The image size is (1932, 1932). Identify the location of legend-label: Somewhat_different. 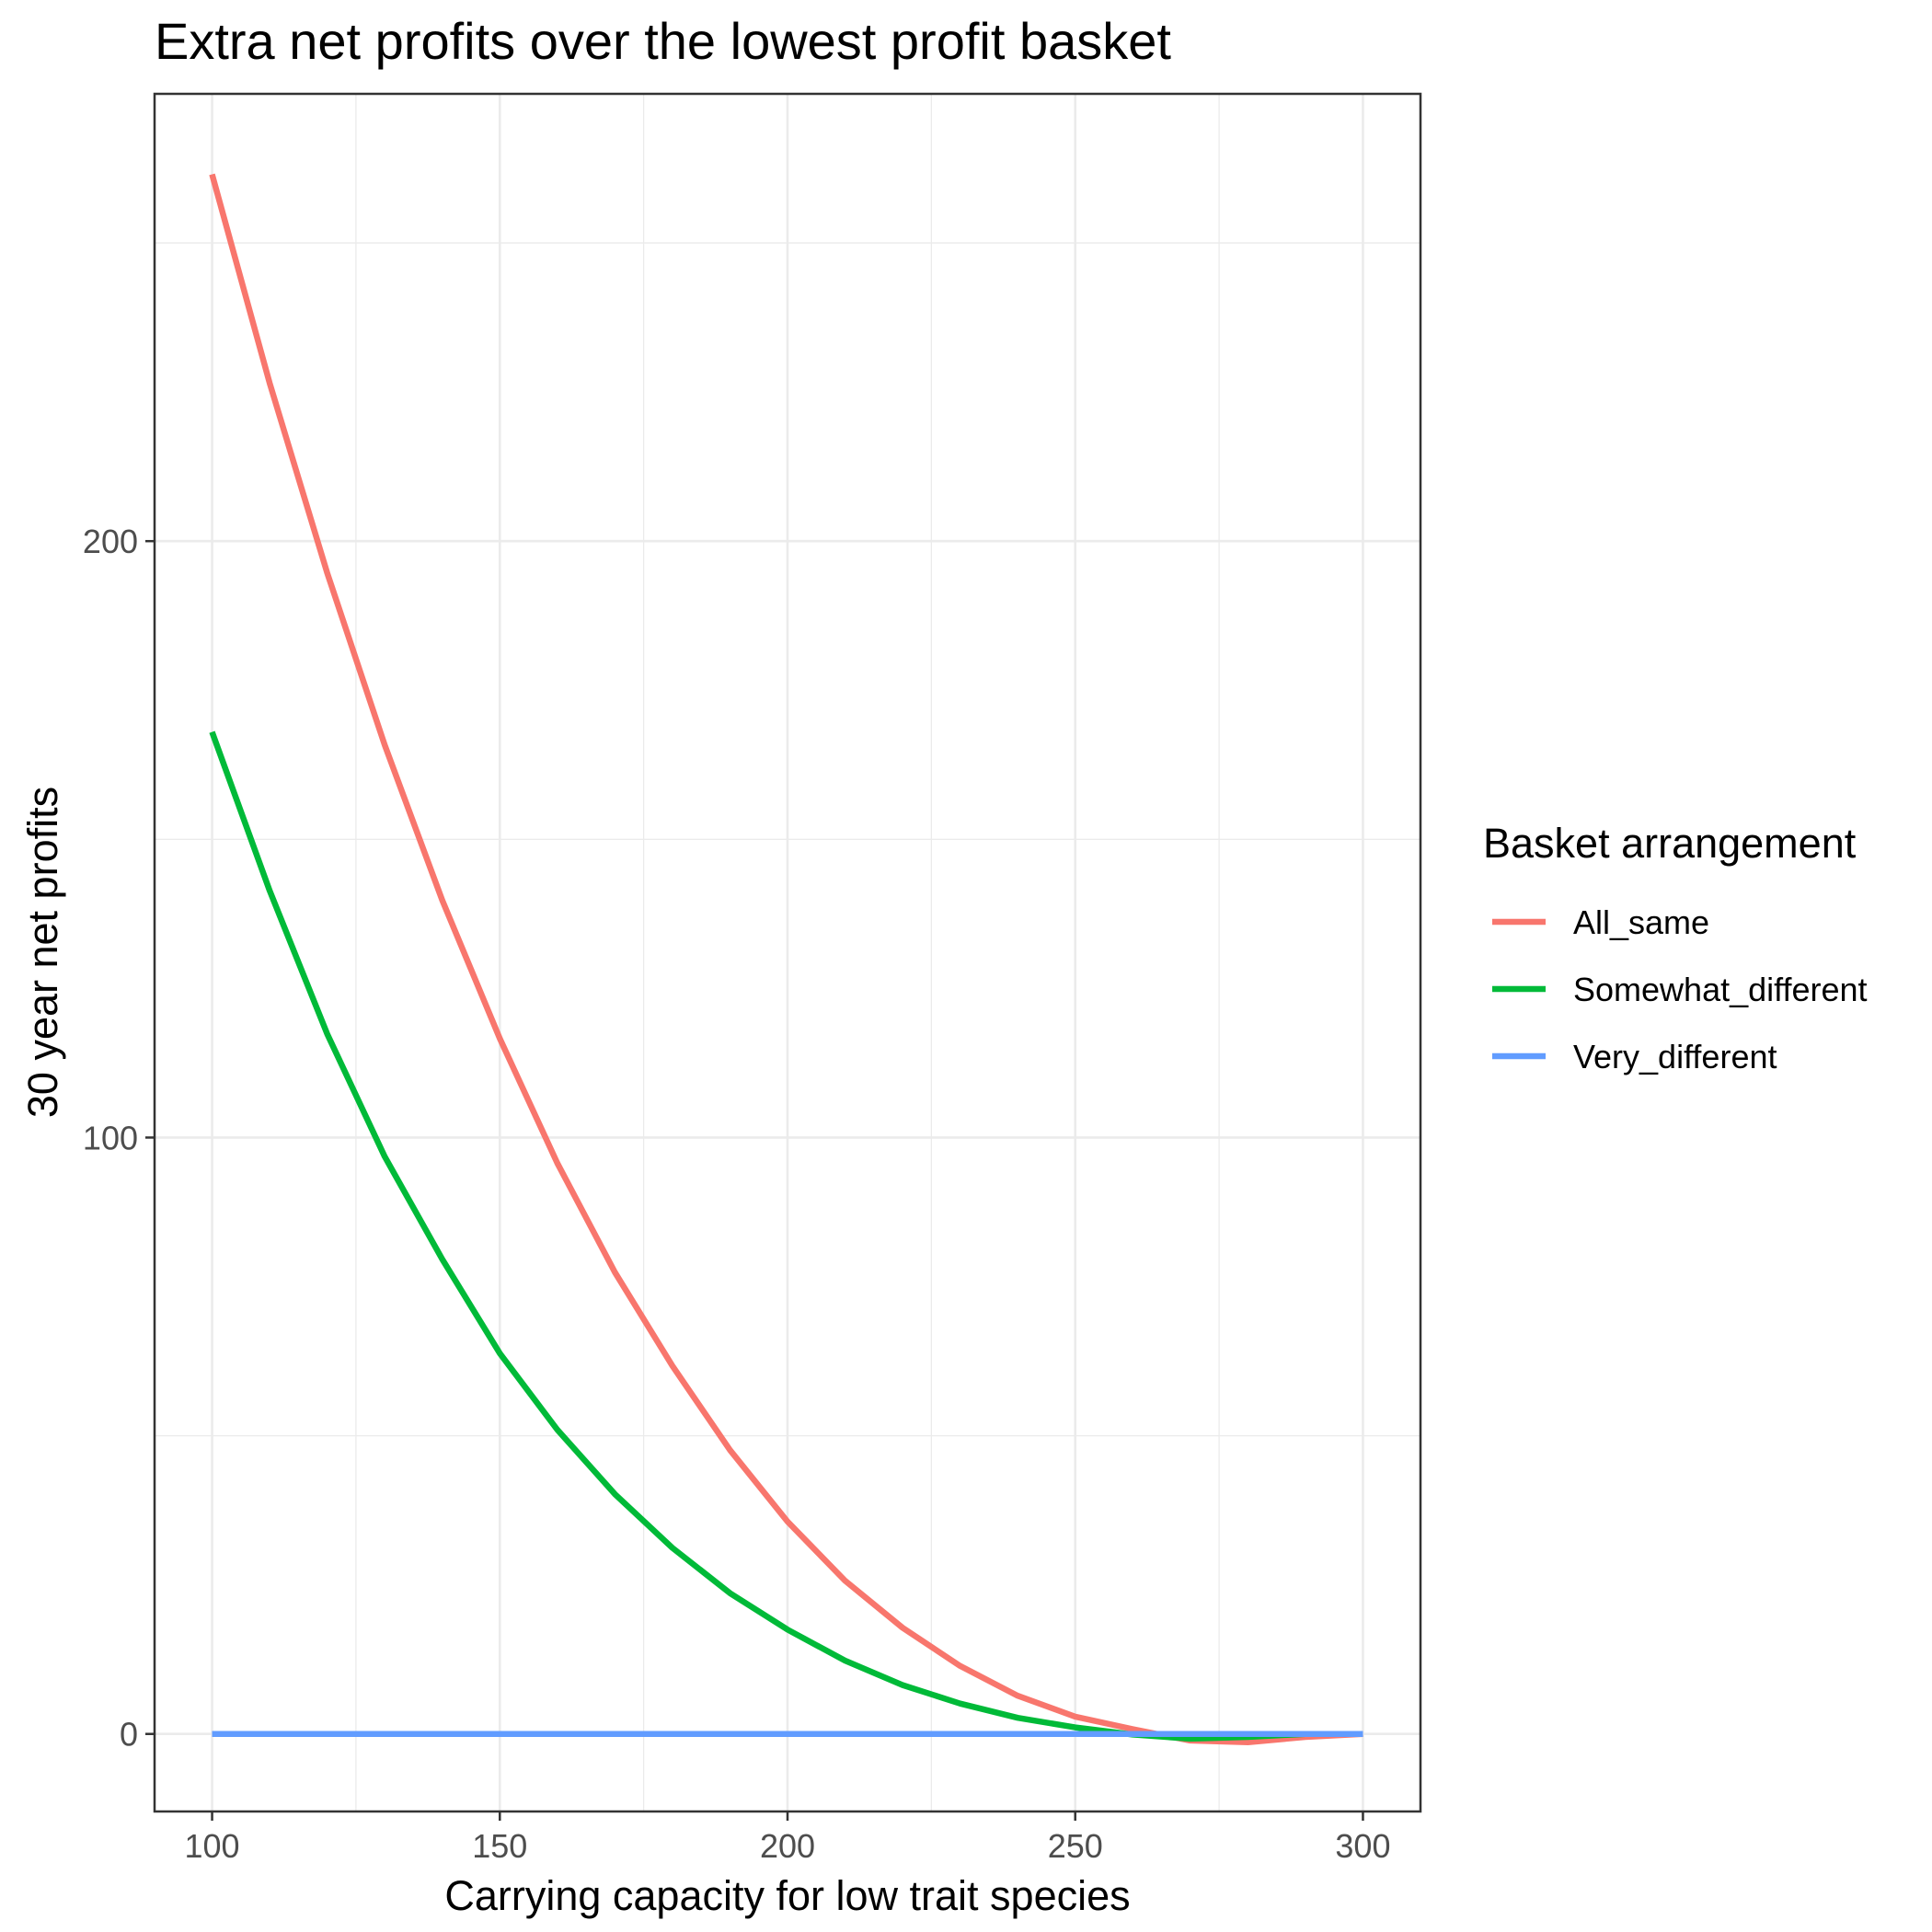
(1720, 989).